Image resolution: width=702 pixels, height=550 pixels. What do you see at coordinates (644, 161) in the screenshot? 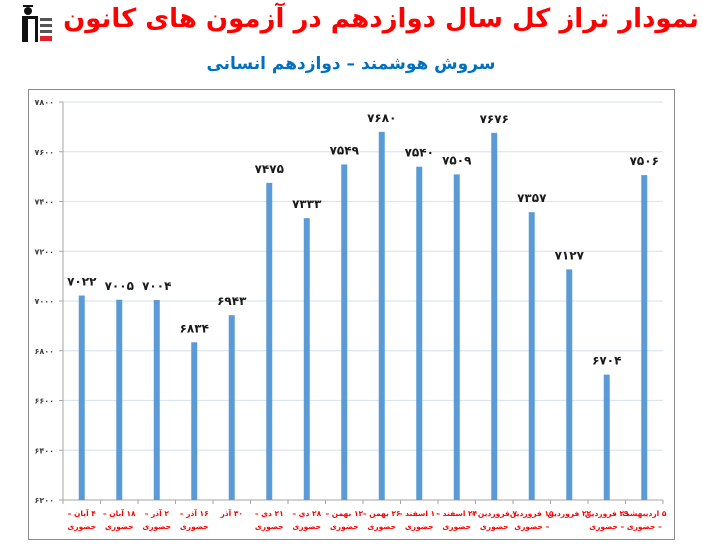
I see `bar-value-label: ۷۵۰۶` at bounding box center [644, 161].